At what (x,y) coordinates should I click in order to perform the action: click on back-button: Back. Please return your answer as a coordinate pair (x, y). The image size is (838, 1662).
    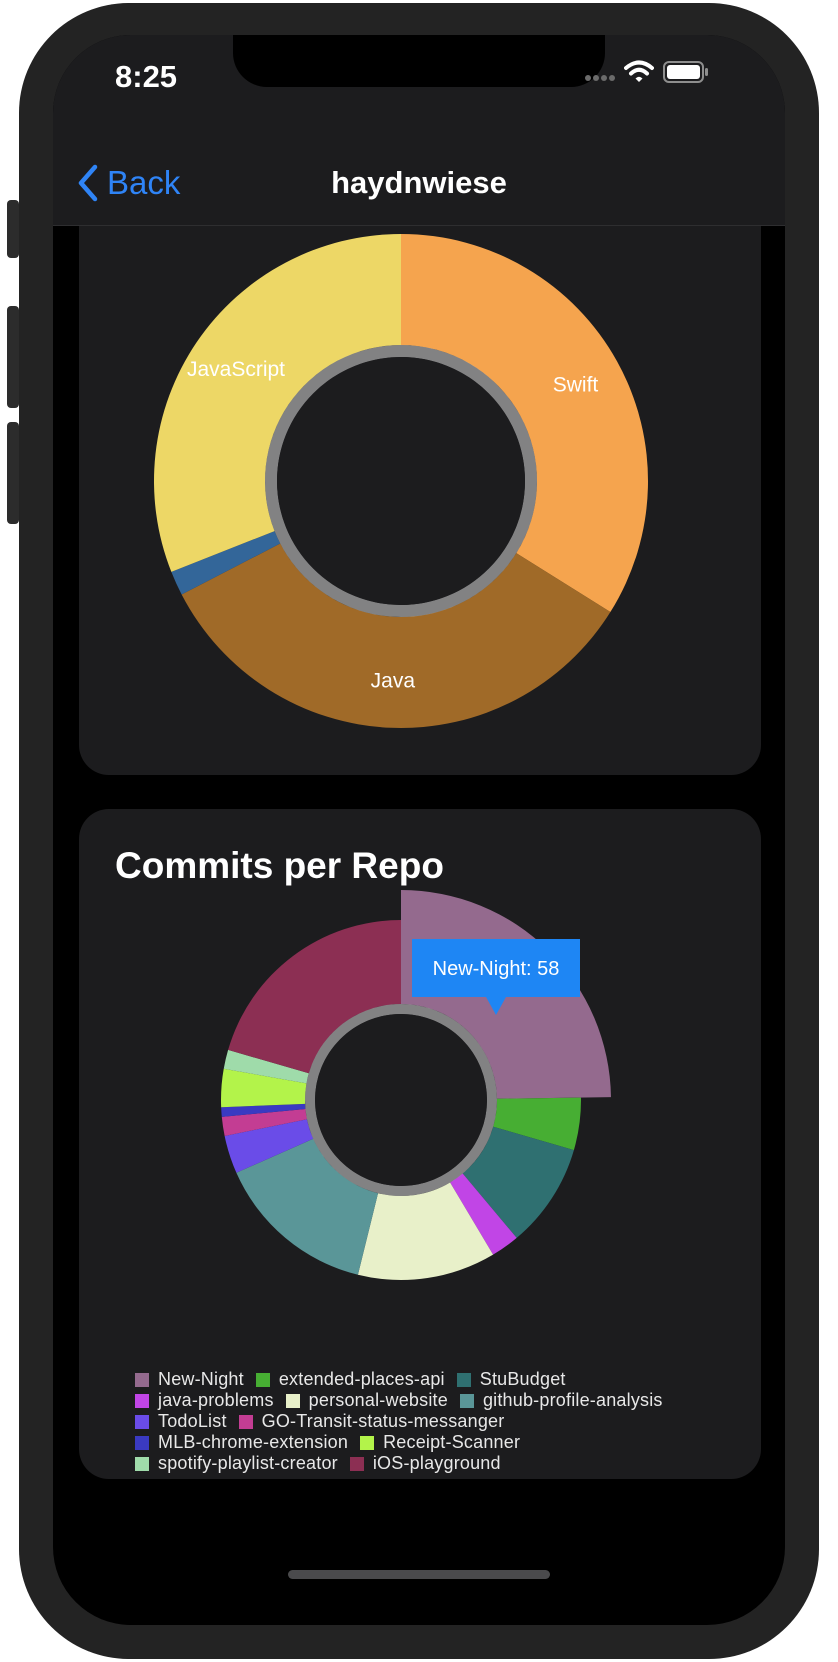
    Looking at the image, I should click on (127, 183).